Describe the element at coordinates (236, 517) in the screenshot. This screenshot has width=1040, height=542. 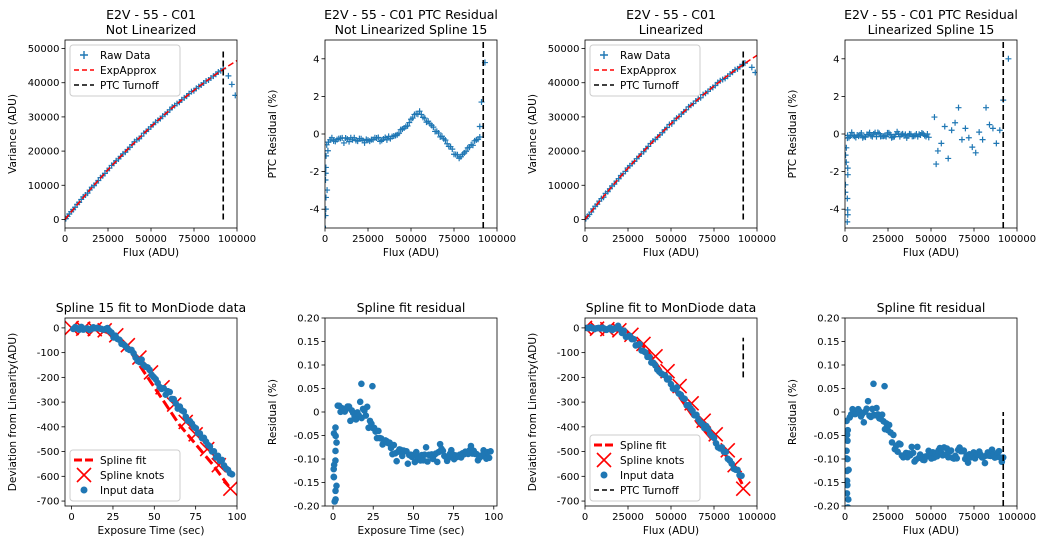
I see `x-tick-label: 100` at that location.